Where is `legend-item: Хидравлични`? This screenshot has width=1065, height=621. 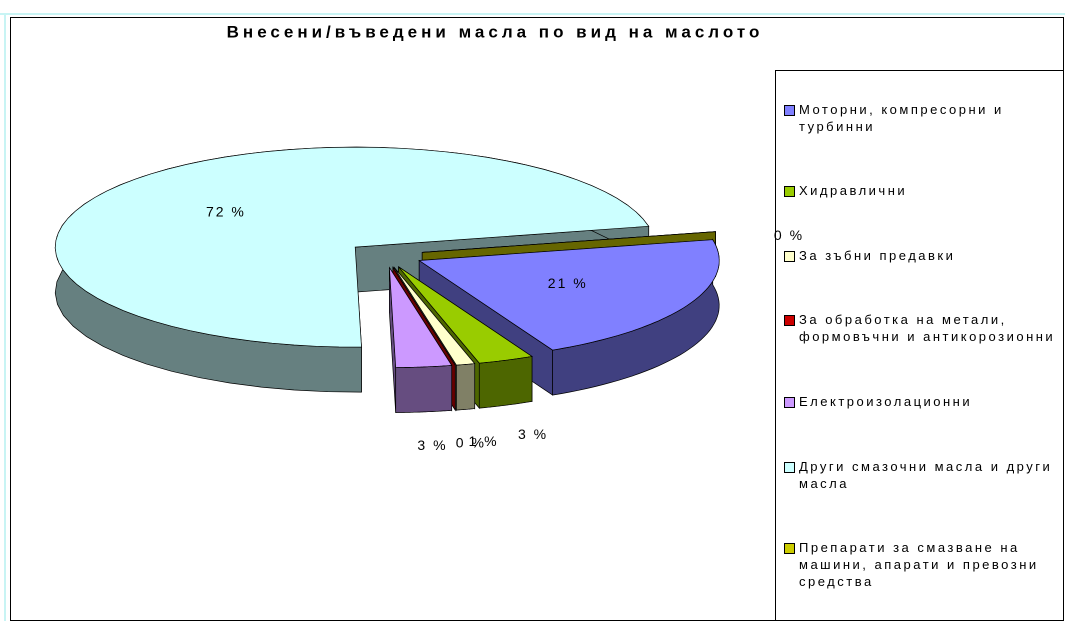 legend-item: Хидравлични is located at coordinates (919, 190).